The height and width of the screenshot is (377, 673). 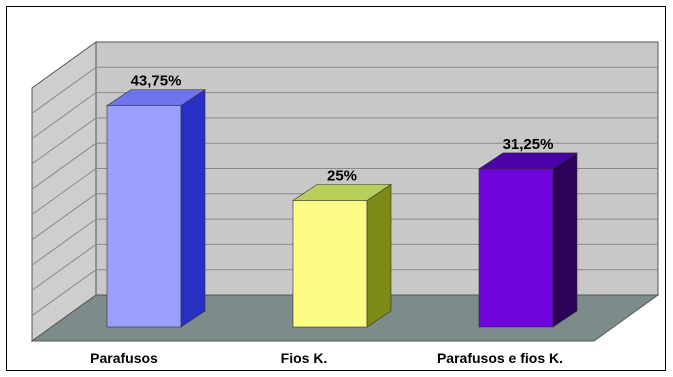 I want to click on data-label: 25%, so click(x=342, y=176).